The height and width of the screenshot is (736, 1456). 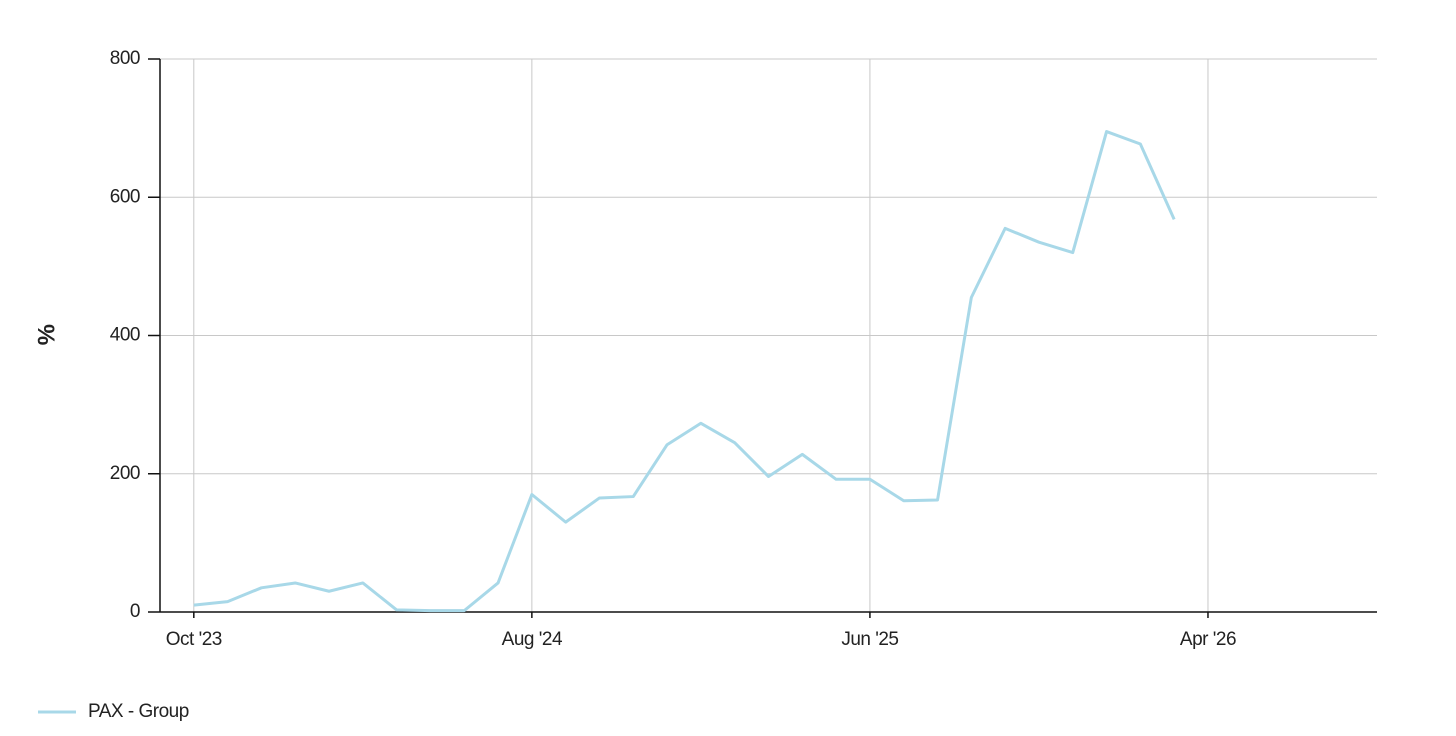 I want to click on x-tick-label: Jun '25, so click(x=869, y=639).